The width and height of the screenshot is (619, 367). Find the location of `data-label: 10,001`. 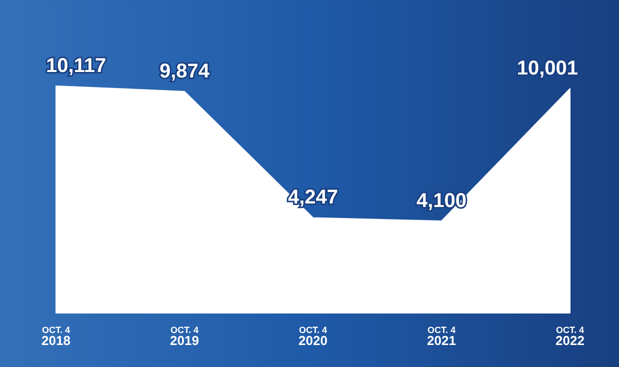

data-label: 10,001 is located at coordinates (547, 69).